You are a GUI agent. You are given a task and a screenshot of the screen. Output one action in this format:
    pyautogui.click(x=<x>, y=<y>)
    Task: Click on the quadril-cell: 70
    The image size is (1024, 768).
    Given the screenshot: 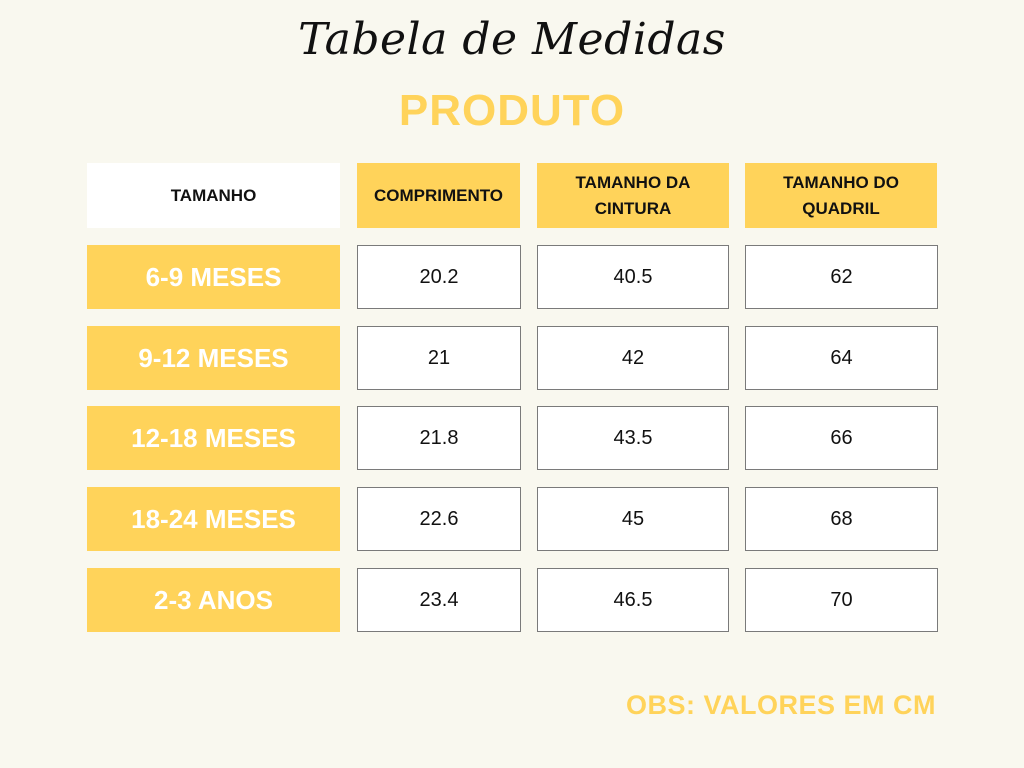 What is the action you would take?
    pyautogui.click(x=841, y=600)
    